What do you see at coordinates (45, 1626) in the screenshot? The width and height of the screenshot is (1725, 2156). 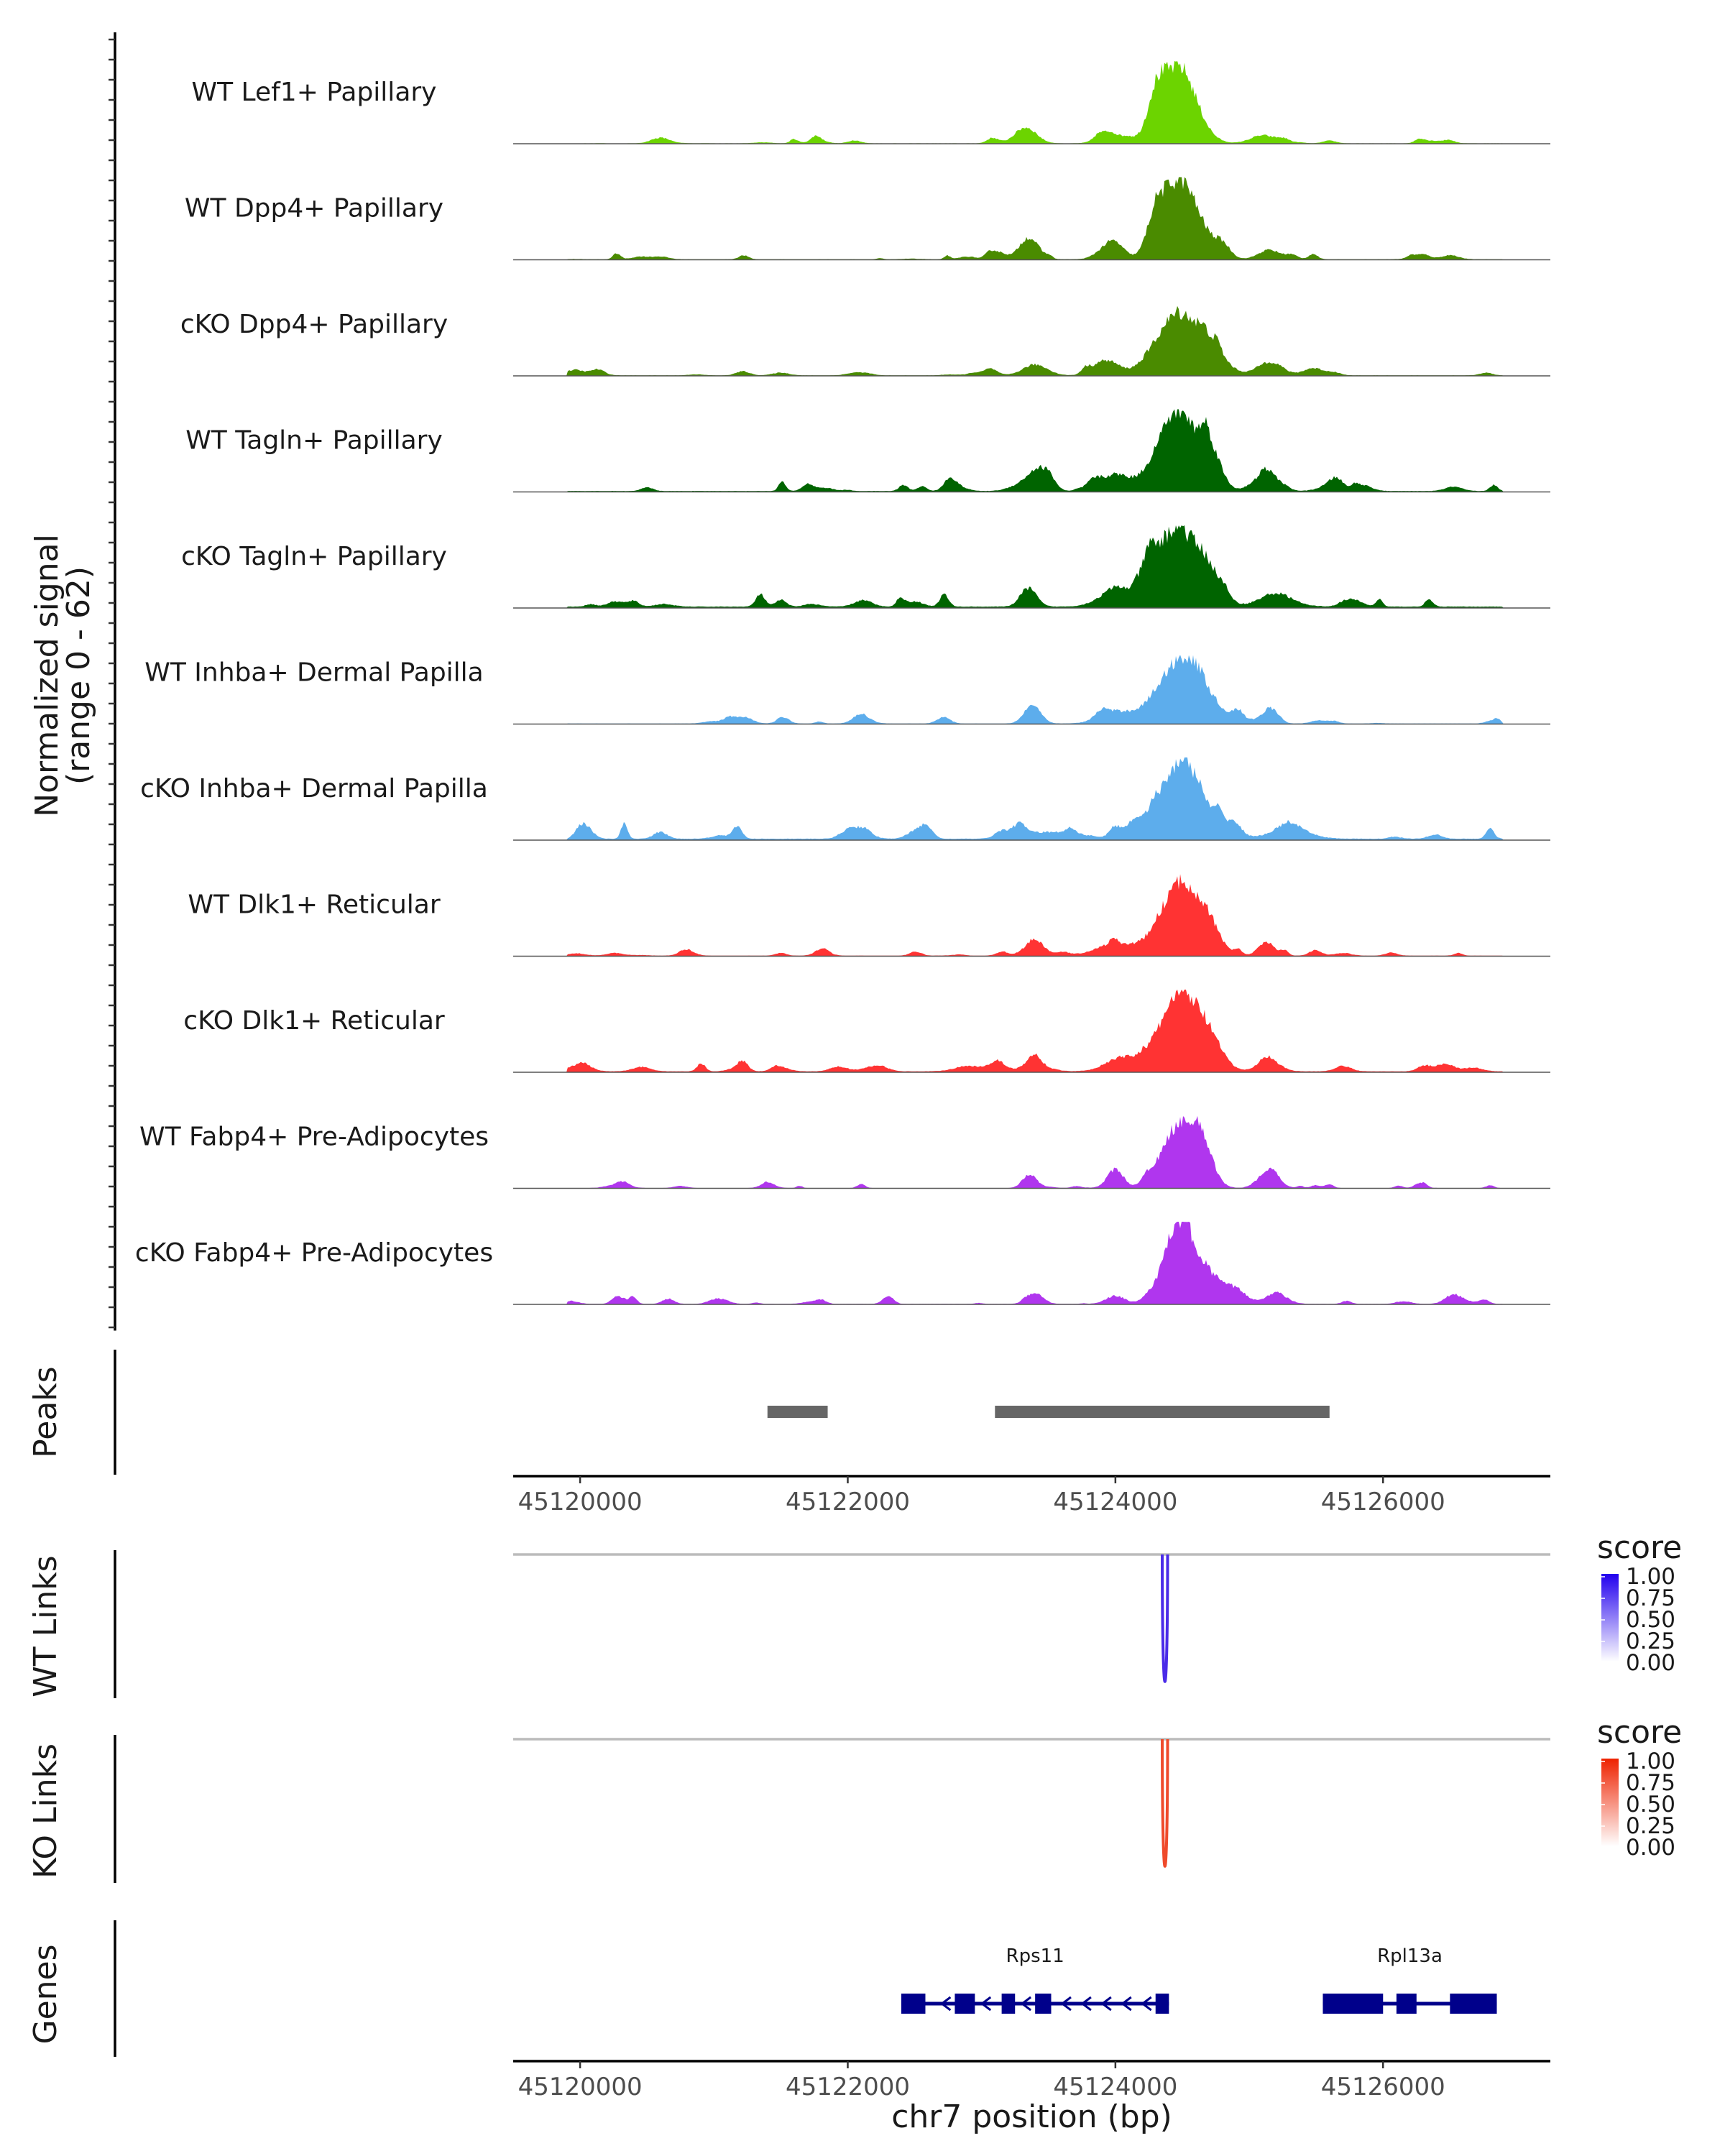 I see `wt-links-track-label: WT Links` at bounding box center [45, 1626].